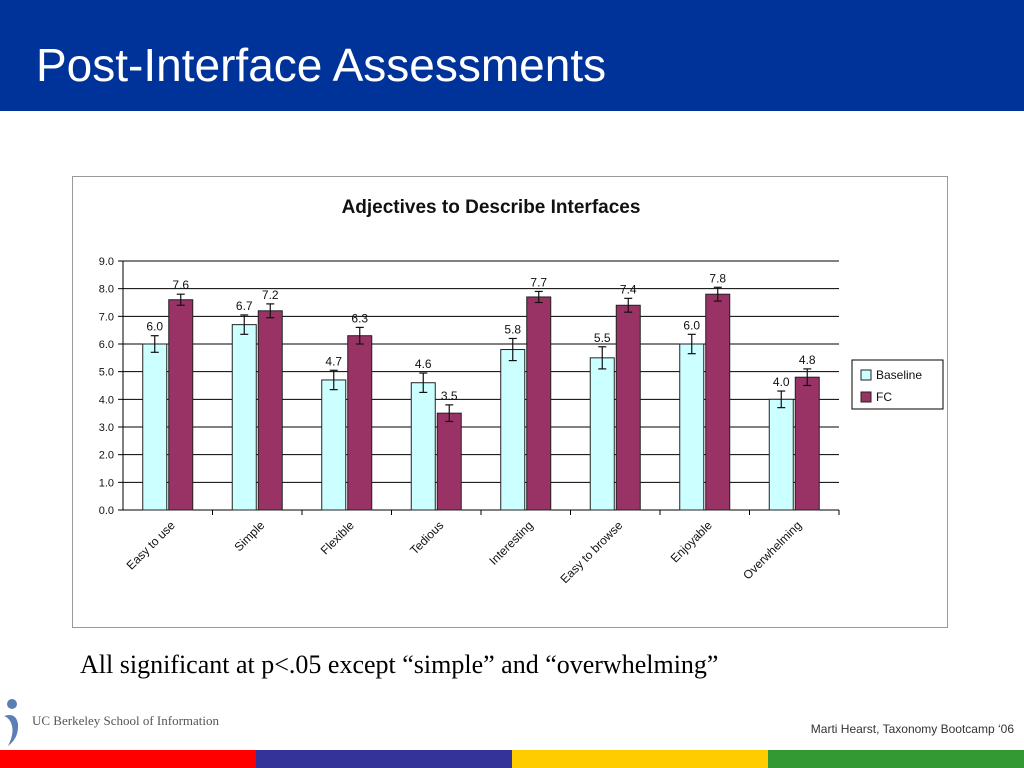 Image resolution: width=1024 pixels, height=768 pixels. Describe the element at coordinates (106, 262) in the screenshot. I see `y-tick-label: 9.0` at that location.